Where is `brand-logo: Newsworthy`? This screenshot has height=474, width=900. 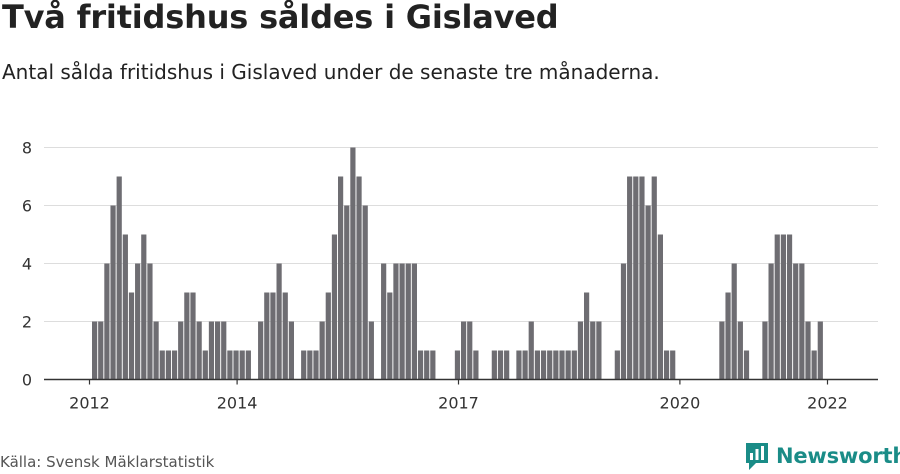
brand-logo: Newsworthy is located at coordinates (822, 456).